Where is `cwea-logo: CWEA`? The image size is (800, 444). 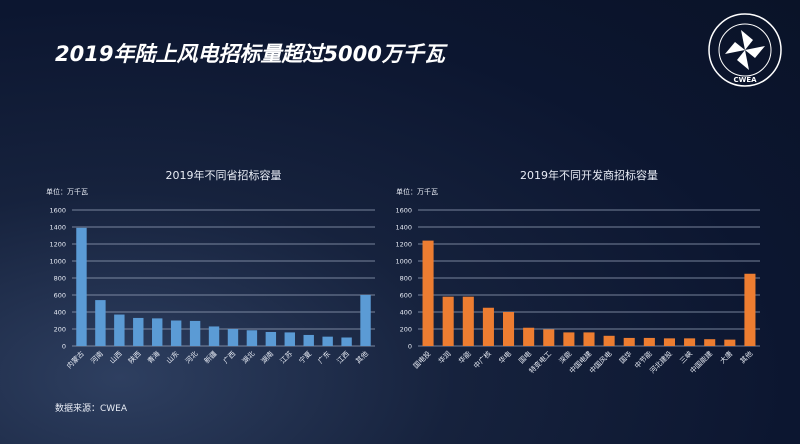
cwea-logo: CWEA is located at coordinates (745, 50).